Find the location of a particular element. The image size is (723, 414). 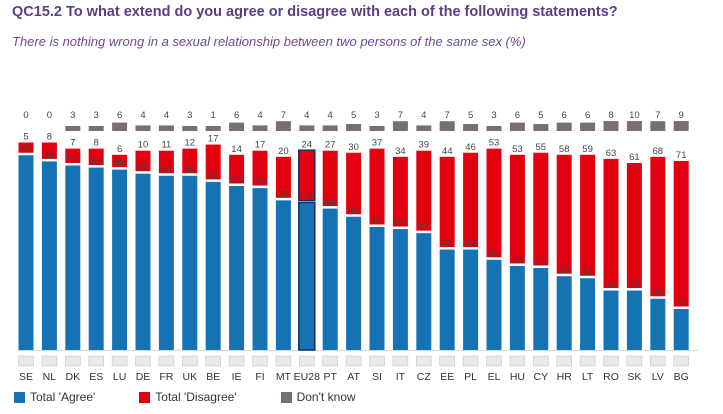

bar-disagree-NL is located at coordinates (49, 150).